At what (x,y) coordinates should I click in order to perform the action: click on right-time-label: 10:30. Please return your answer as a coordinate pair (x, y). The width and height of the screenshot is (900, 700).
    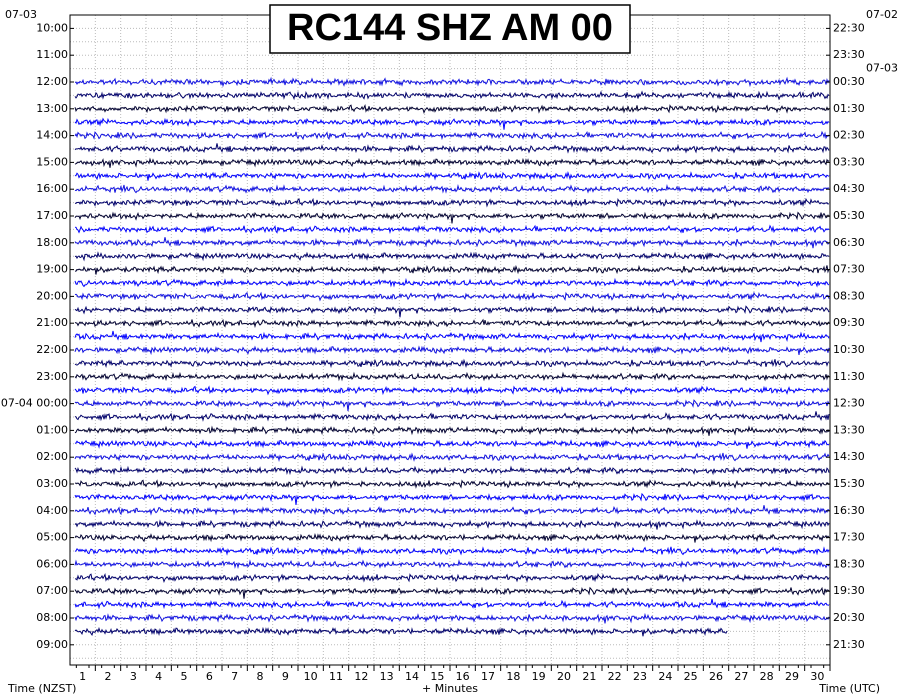
    Looking at the image, I should click on (849, 349).